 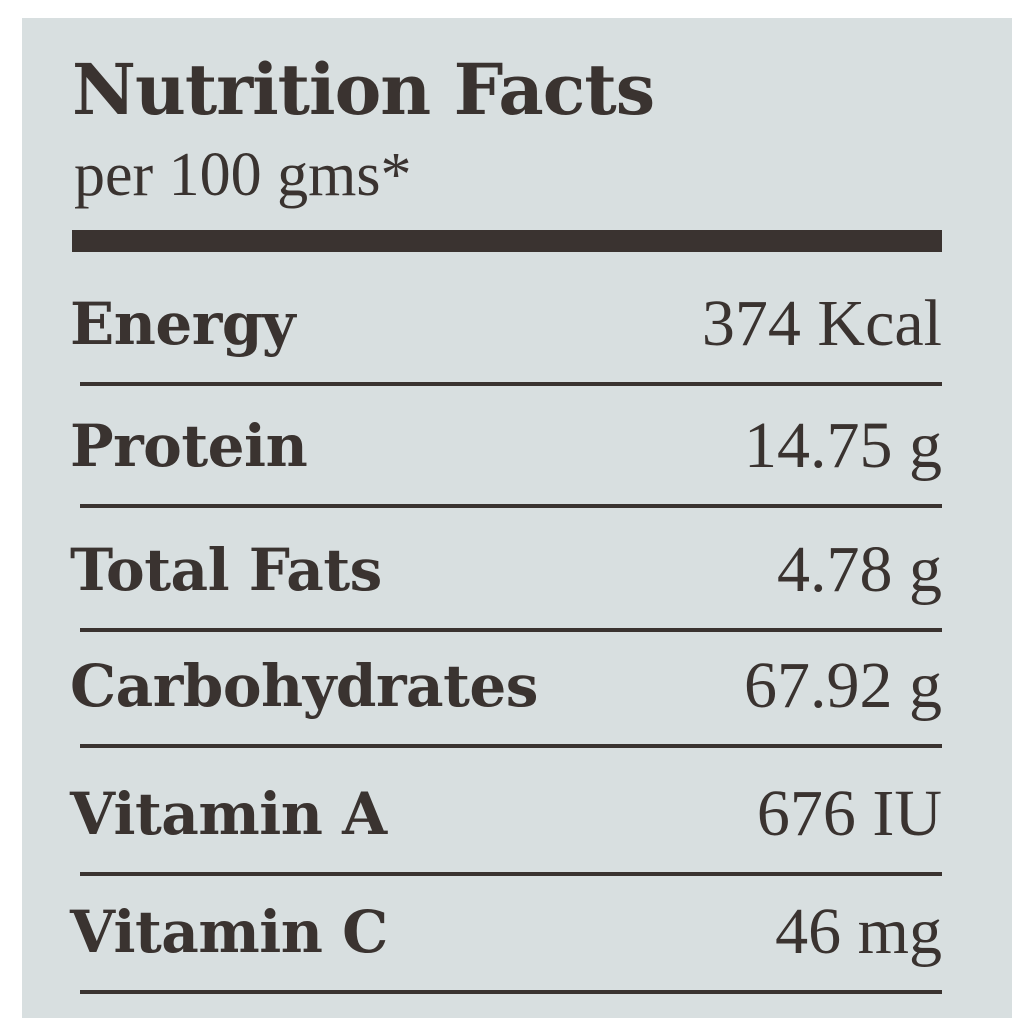 I want to click on nutrient-row-energy: Energy 374 Kcal, so click(x=506, y=327).